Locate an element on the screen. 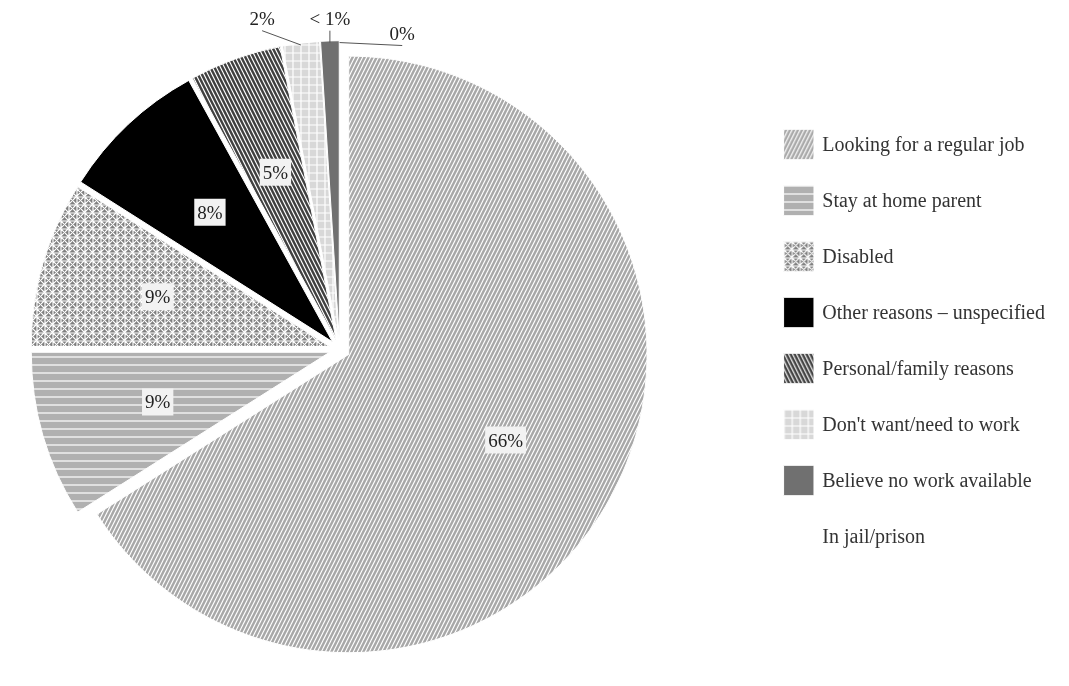 This screenshot has height=686, width=1069. legend-label: Other reasons – unspecified is located at coordinates (933, 312).